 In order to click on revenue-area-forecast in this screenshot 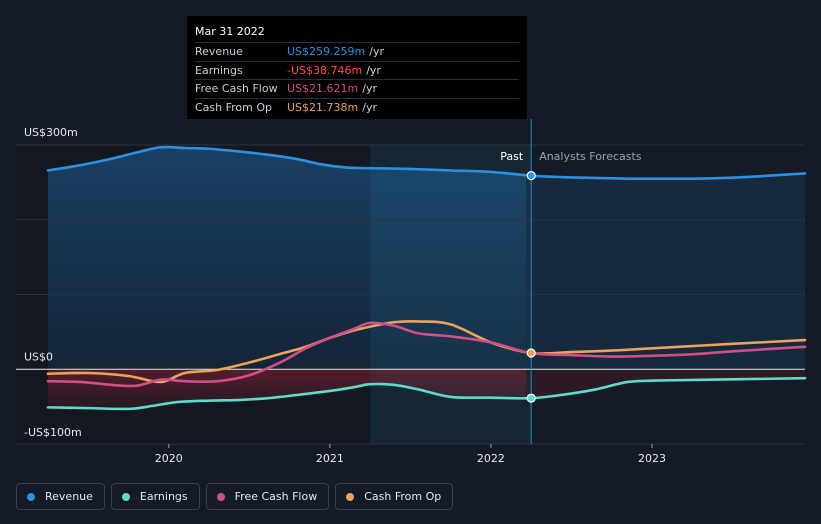, I will do `click(665, 271)`.